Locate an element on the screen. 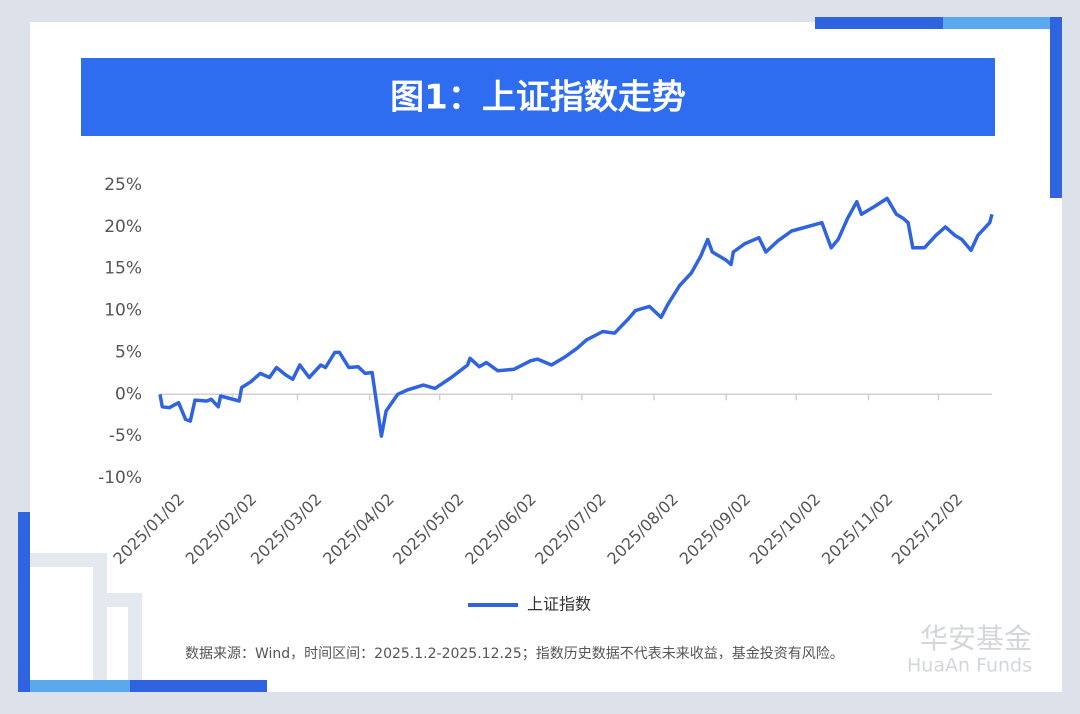 This screenshot has height=714, width=1080. y-tick-label: 5% is located at coordinates (128, 352).